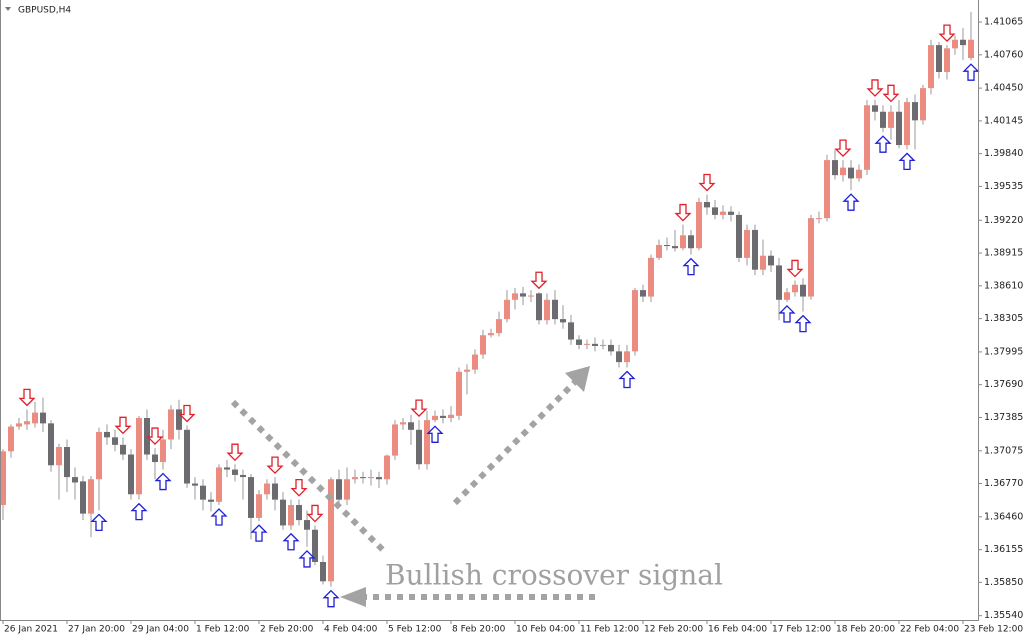 This screenshot has height=640, width=1024. I want to click on y-tick-label: 1.38915, so click(1003, 253).